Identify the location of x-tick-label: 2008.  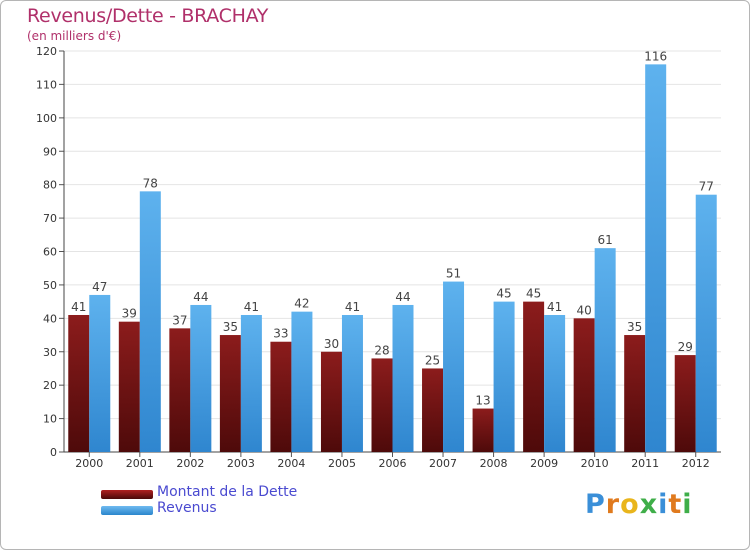
(494, 463).